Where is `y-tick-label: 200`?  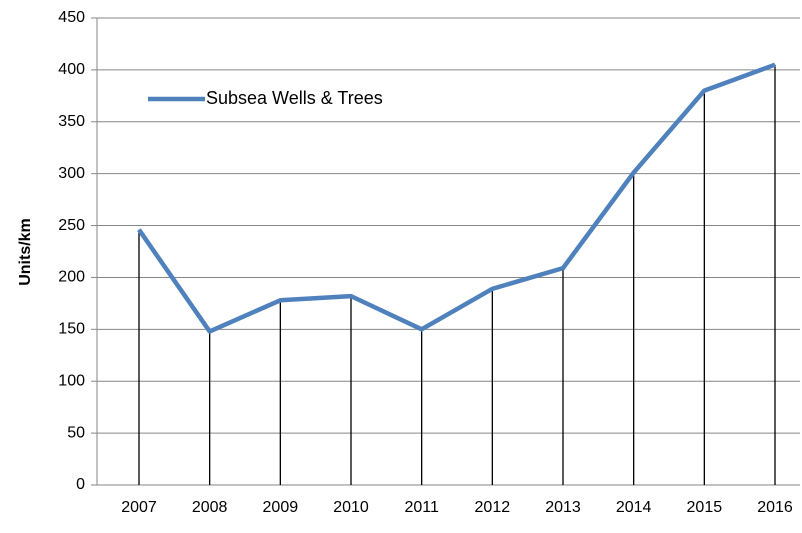 y-tick-label: 200 is located at coordinates (71, 277).